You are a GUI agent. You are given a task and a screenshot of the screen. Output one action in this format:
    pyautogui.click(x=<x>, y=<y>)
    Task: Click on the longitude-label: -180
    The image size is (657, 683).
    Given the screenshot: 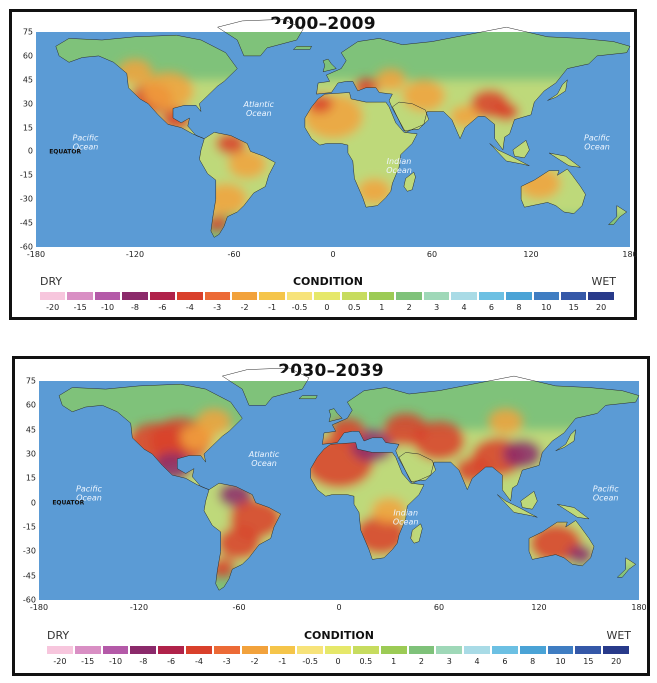 What is the action you would take?
    pyautogui.click(x=39, y=607)
    